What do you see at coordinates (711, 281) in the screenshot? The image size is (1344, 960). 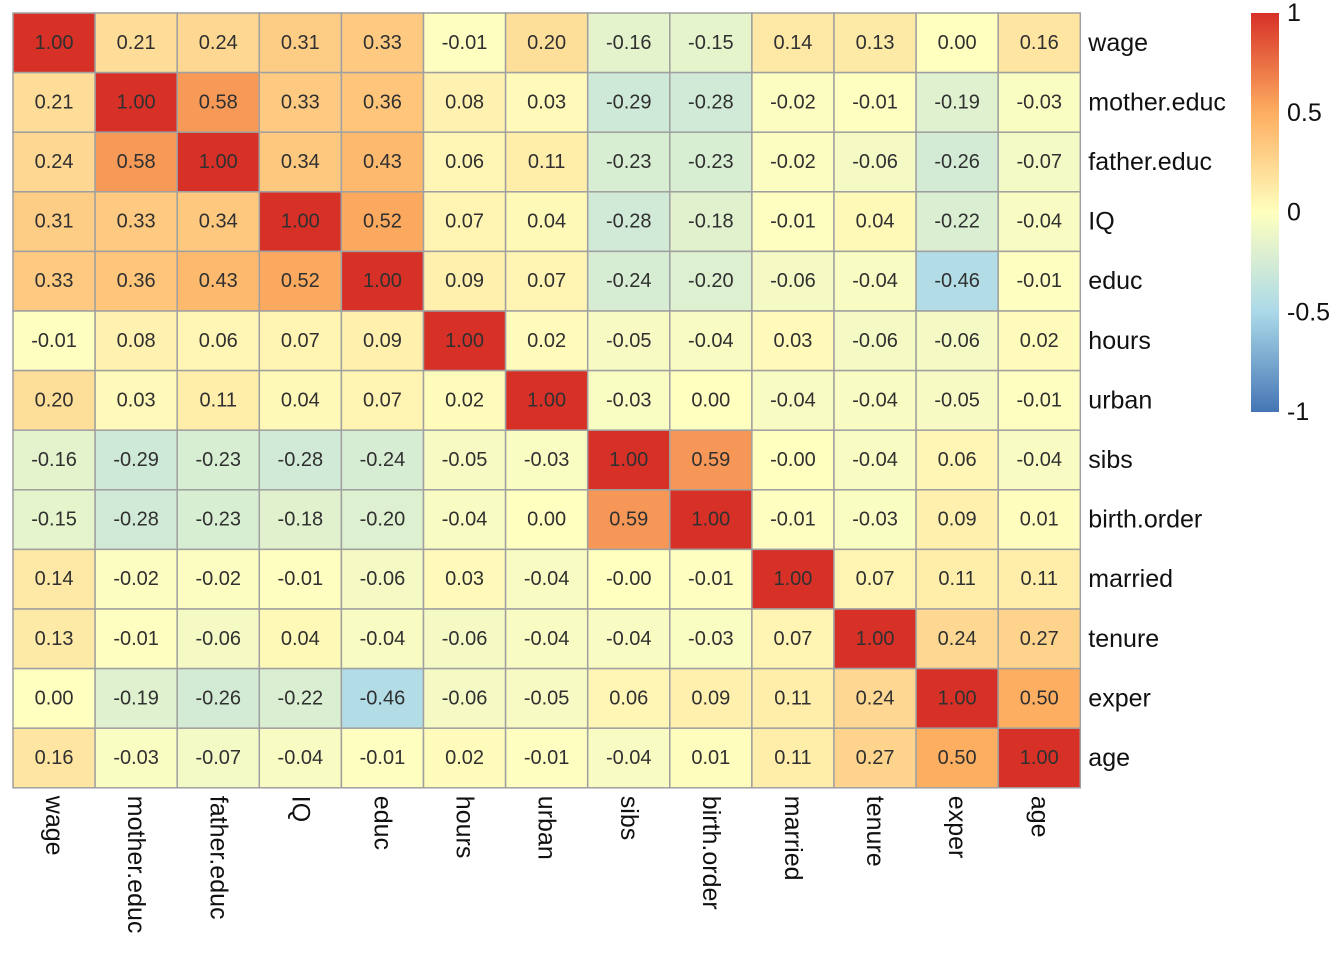 I see `cell-value-label: -0.20` at bounding box center [711, 281].